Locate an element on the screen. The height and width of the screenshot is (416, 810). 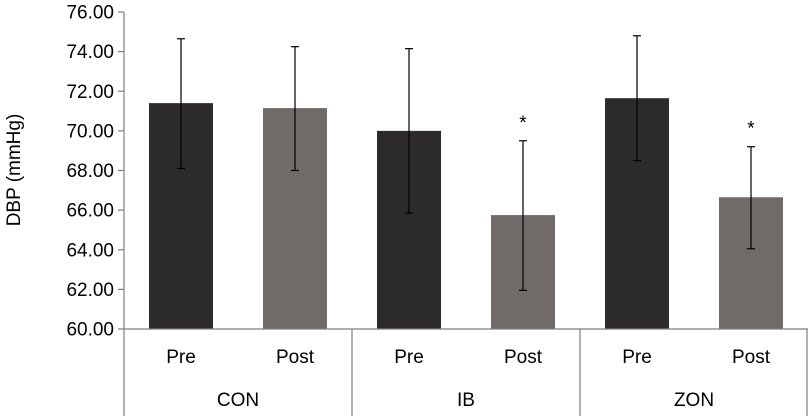
y-tick-label: 74.00 is located at coordinates (90, 52).